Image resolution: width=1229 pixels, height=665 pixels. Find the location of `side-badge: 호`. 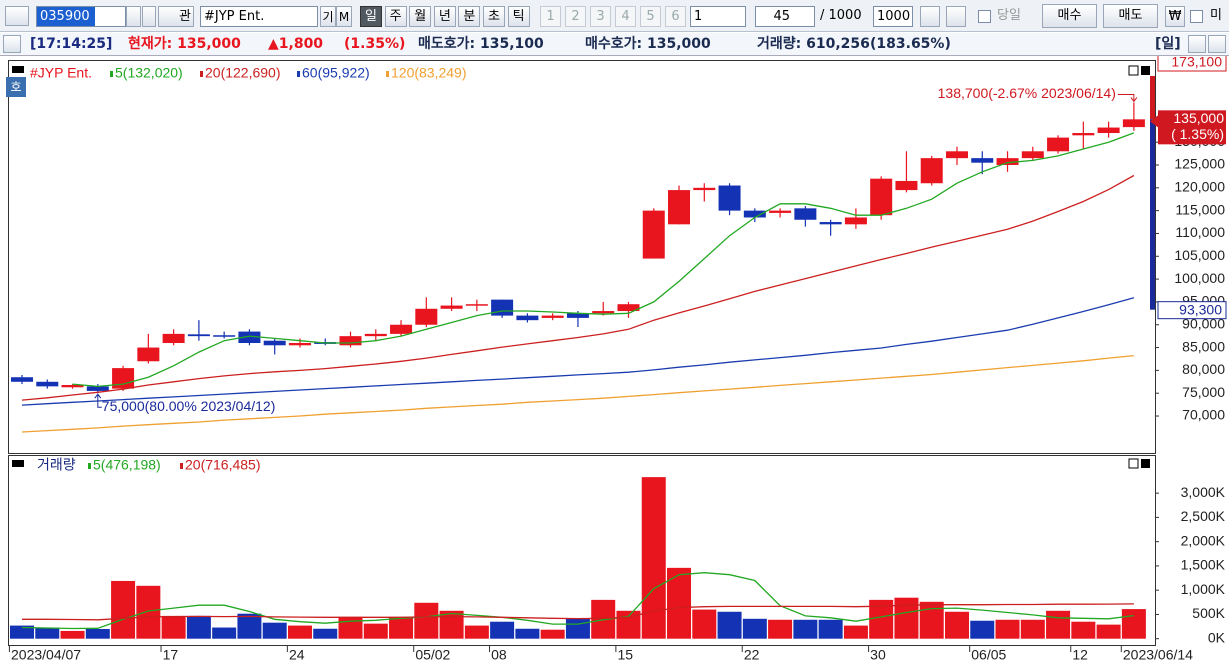

side-badge: 호 is located at coordinates (16, 87).